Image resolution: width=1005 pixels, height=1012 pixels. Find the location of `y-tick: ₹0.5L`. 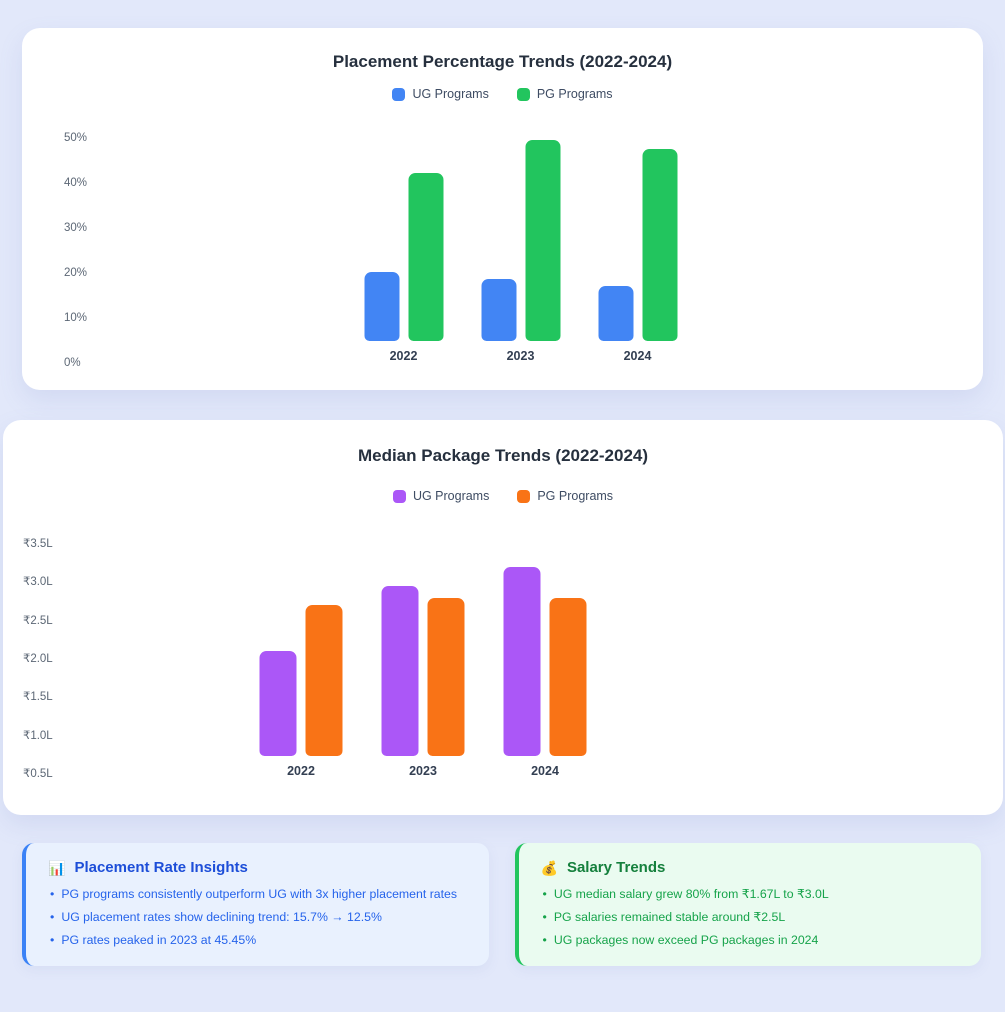

y-tick: ₹0.5L is located at coordinates (38, 773).